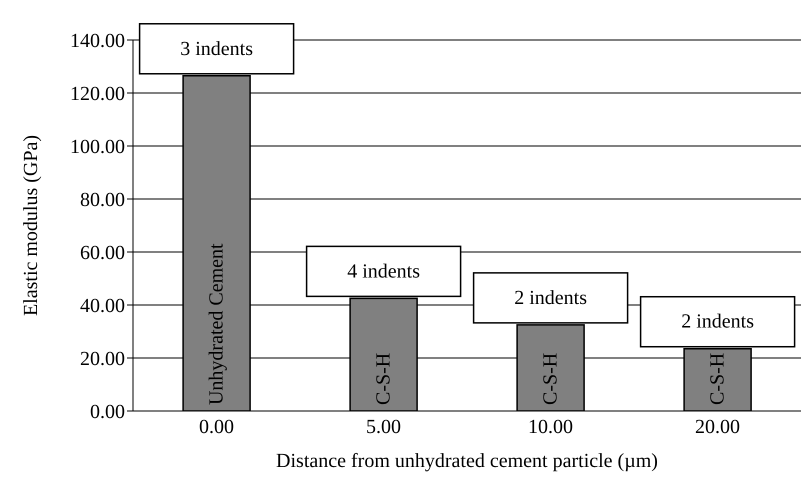  What do you see at coordinates (383, 427) in the screenshot?
I see `x-tick-label: 5.00` at bounding box center [383, 427].